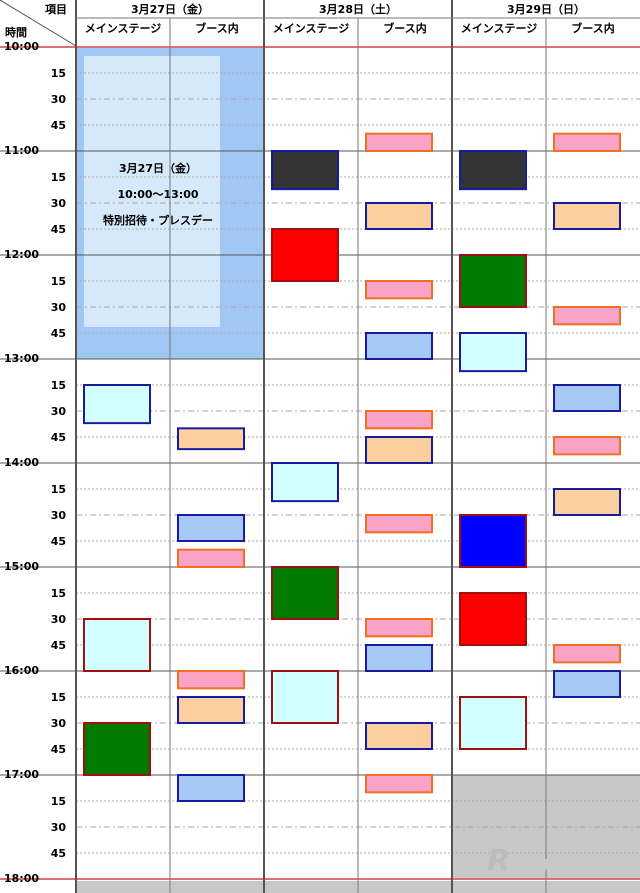 Image resolution: width=640 pixels, height=893 pixels. I want to click on header-background, so click(320, 23).